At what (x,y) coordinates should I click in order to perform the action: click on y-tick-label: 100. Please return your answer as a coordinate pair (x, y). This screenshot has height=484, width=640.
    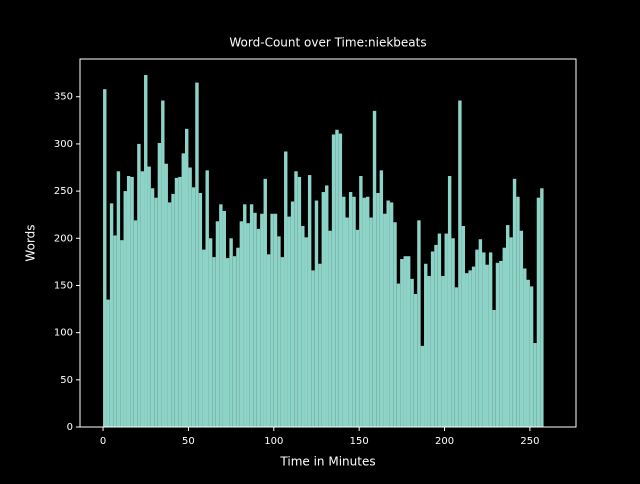
    Looking at the image, I should click on (63, 333).